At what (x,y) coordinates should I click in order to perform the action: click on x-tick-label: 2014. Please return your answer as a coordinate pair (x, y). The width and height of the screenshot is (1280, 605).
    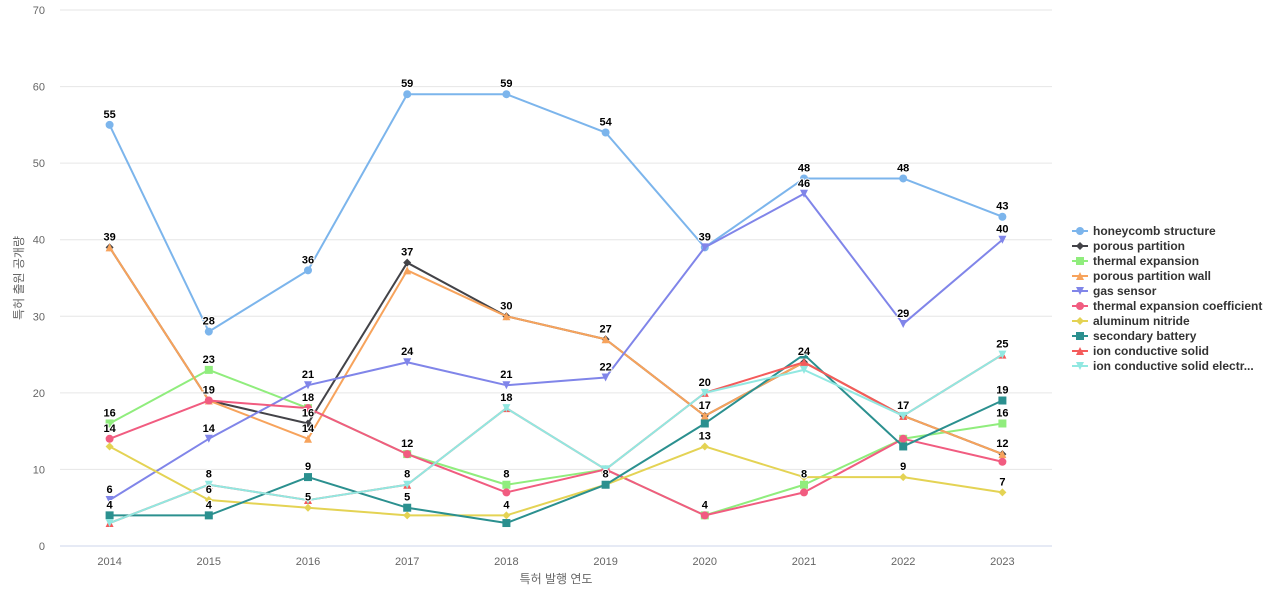
    Looking at the image, I should click on (109, 562).